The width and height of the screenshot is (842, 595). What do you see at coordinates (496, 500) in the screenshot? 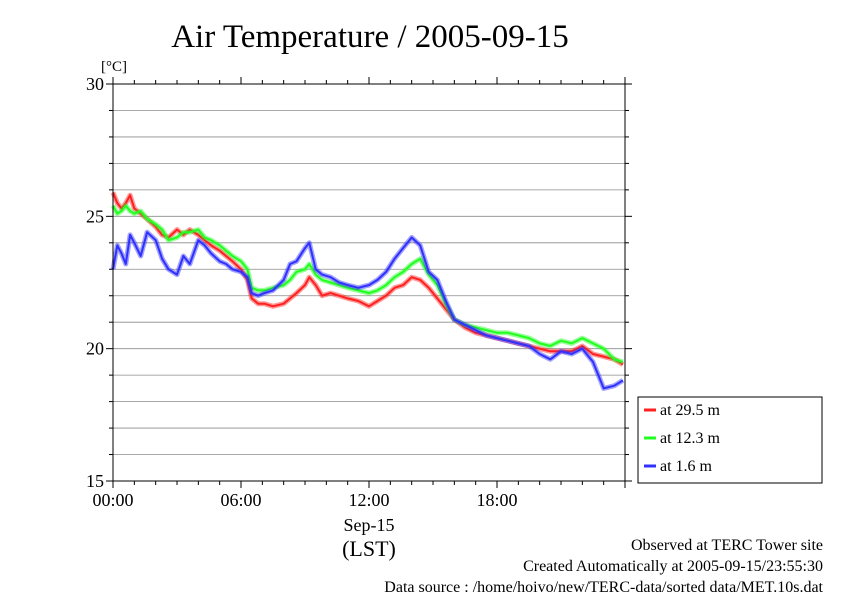
I see `x-tick-label: 18:00` at bounding box center [496, 500].